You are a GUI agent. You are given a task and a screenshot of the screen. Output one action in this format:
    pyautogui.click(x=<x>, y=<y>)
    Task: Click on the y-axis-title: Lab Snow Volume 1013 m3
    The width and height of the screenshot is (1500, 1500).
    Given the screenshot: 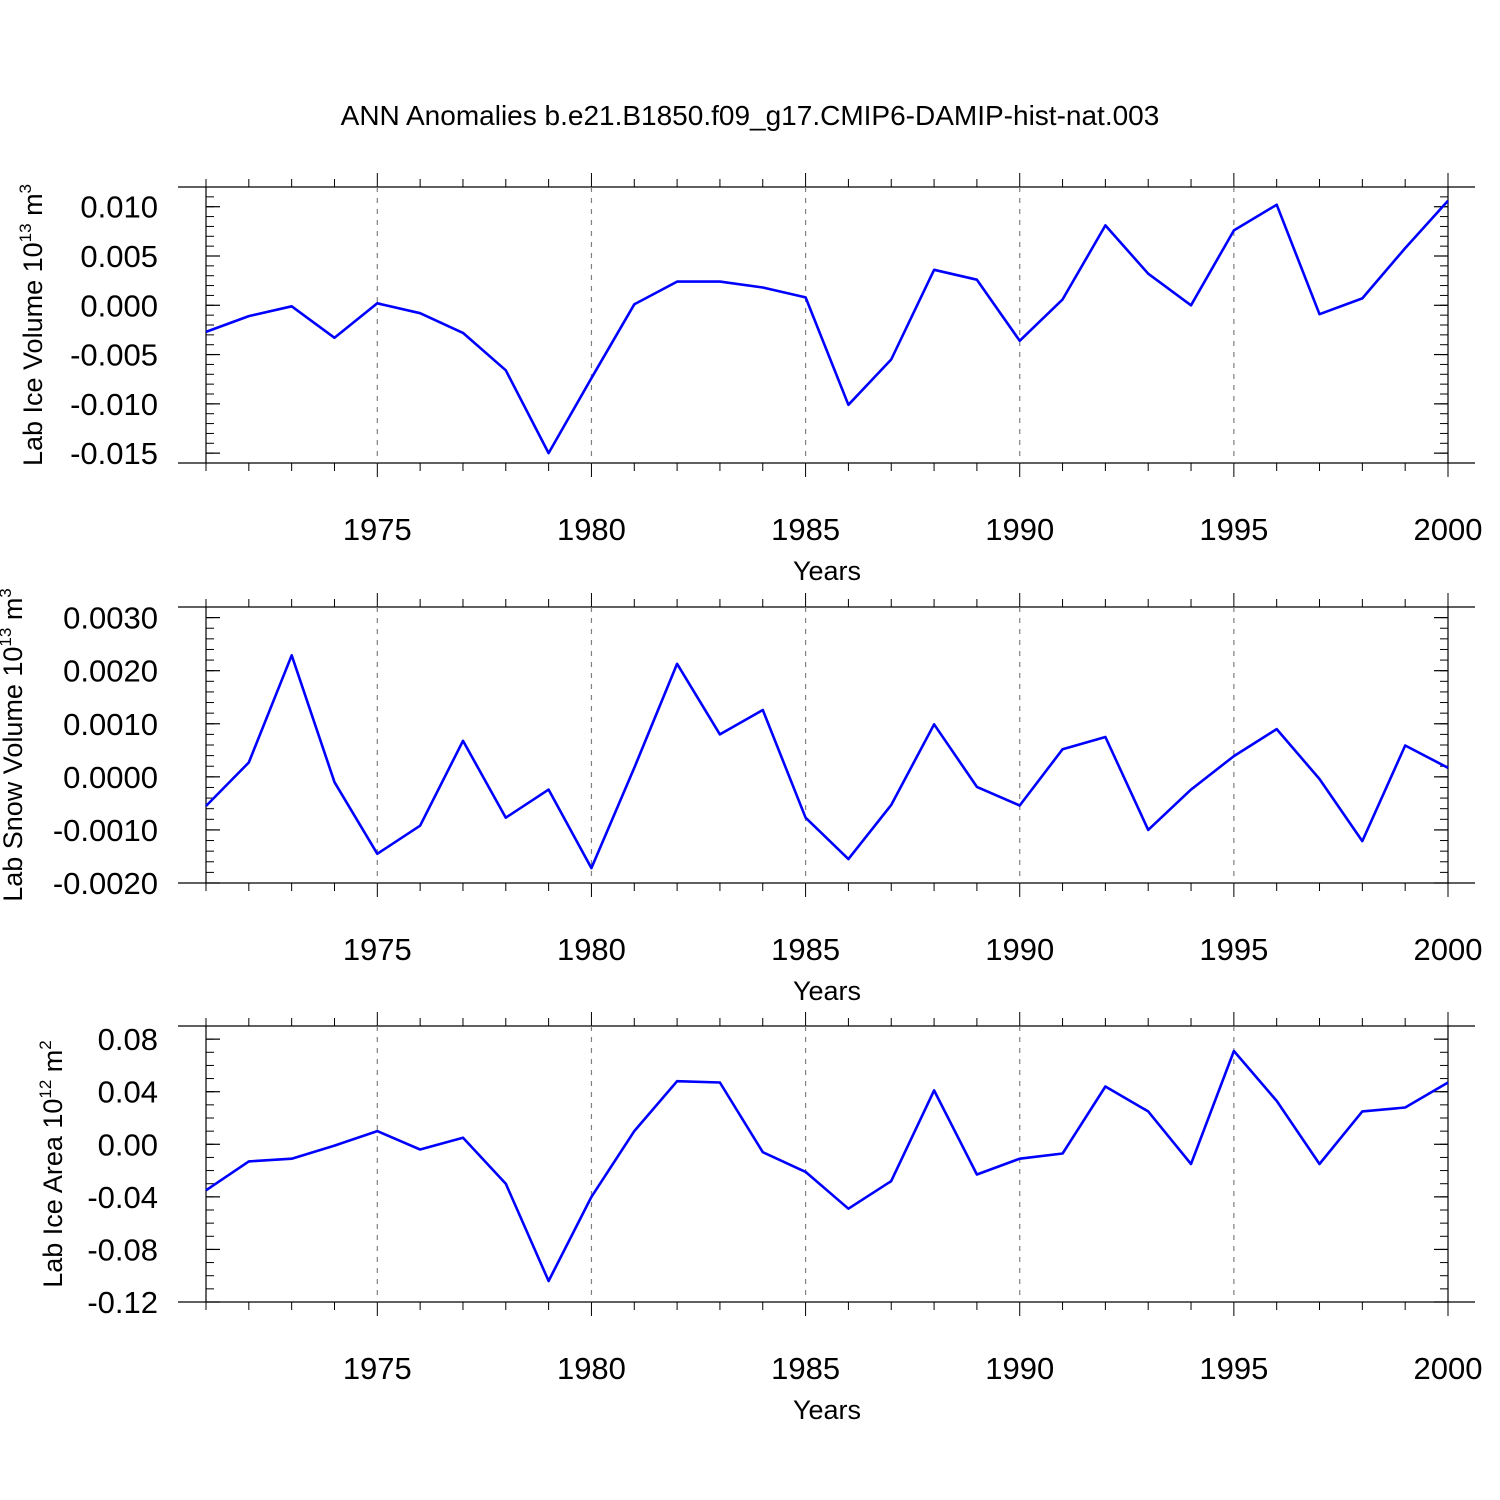 What is the action you would take?
    pyautogui.click(x=14, y=745)
    